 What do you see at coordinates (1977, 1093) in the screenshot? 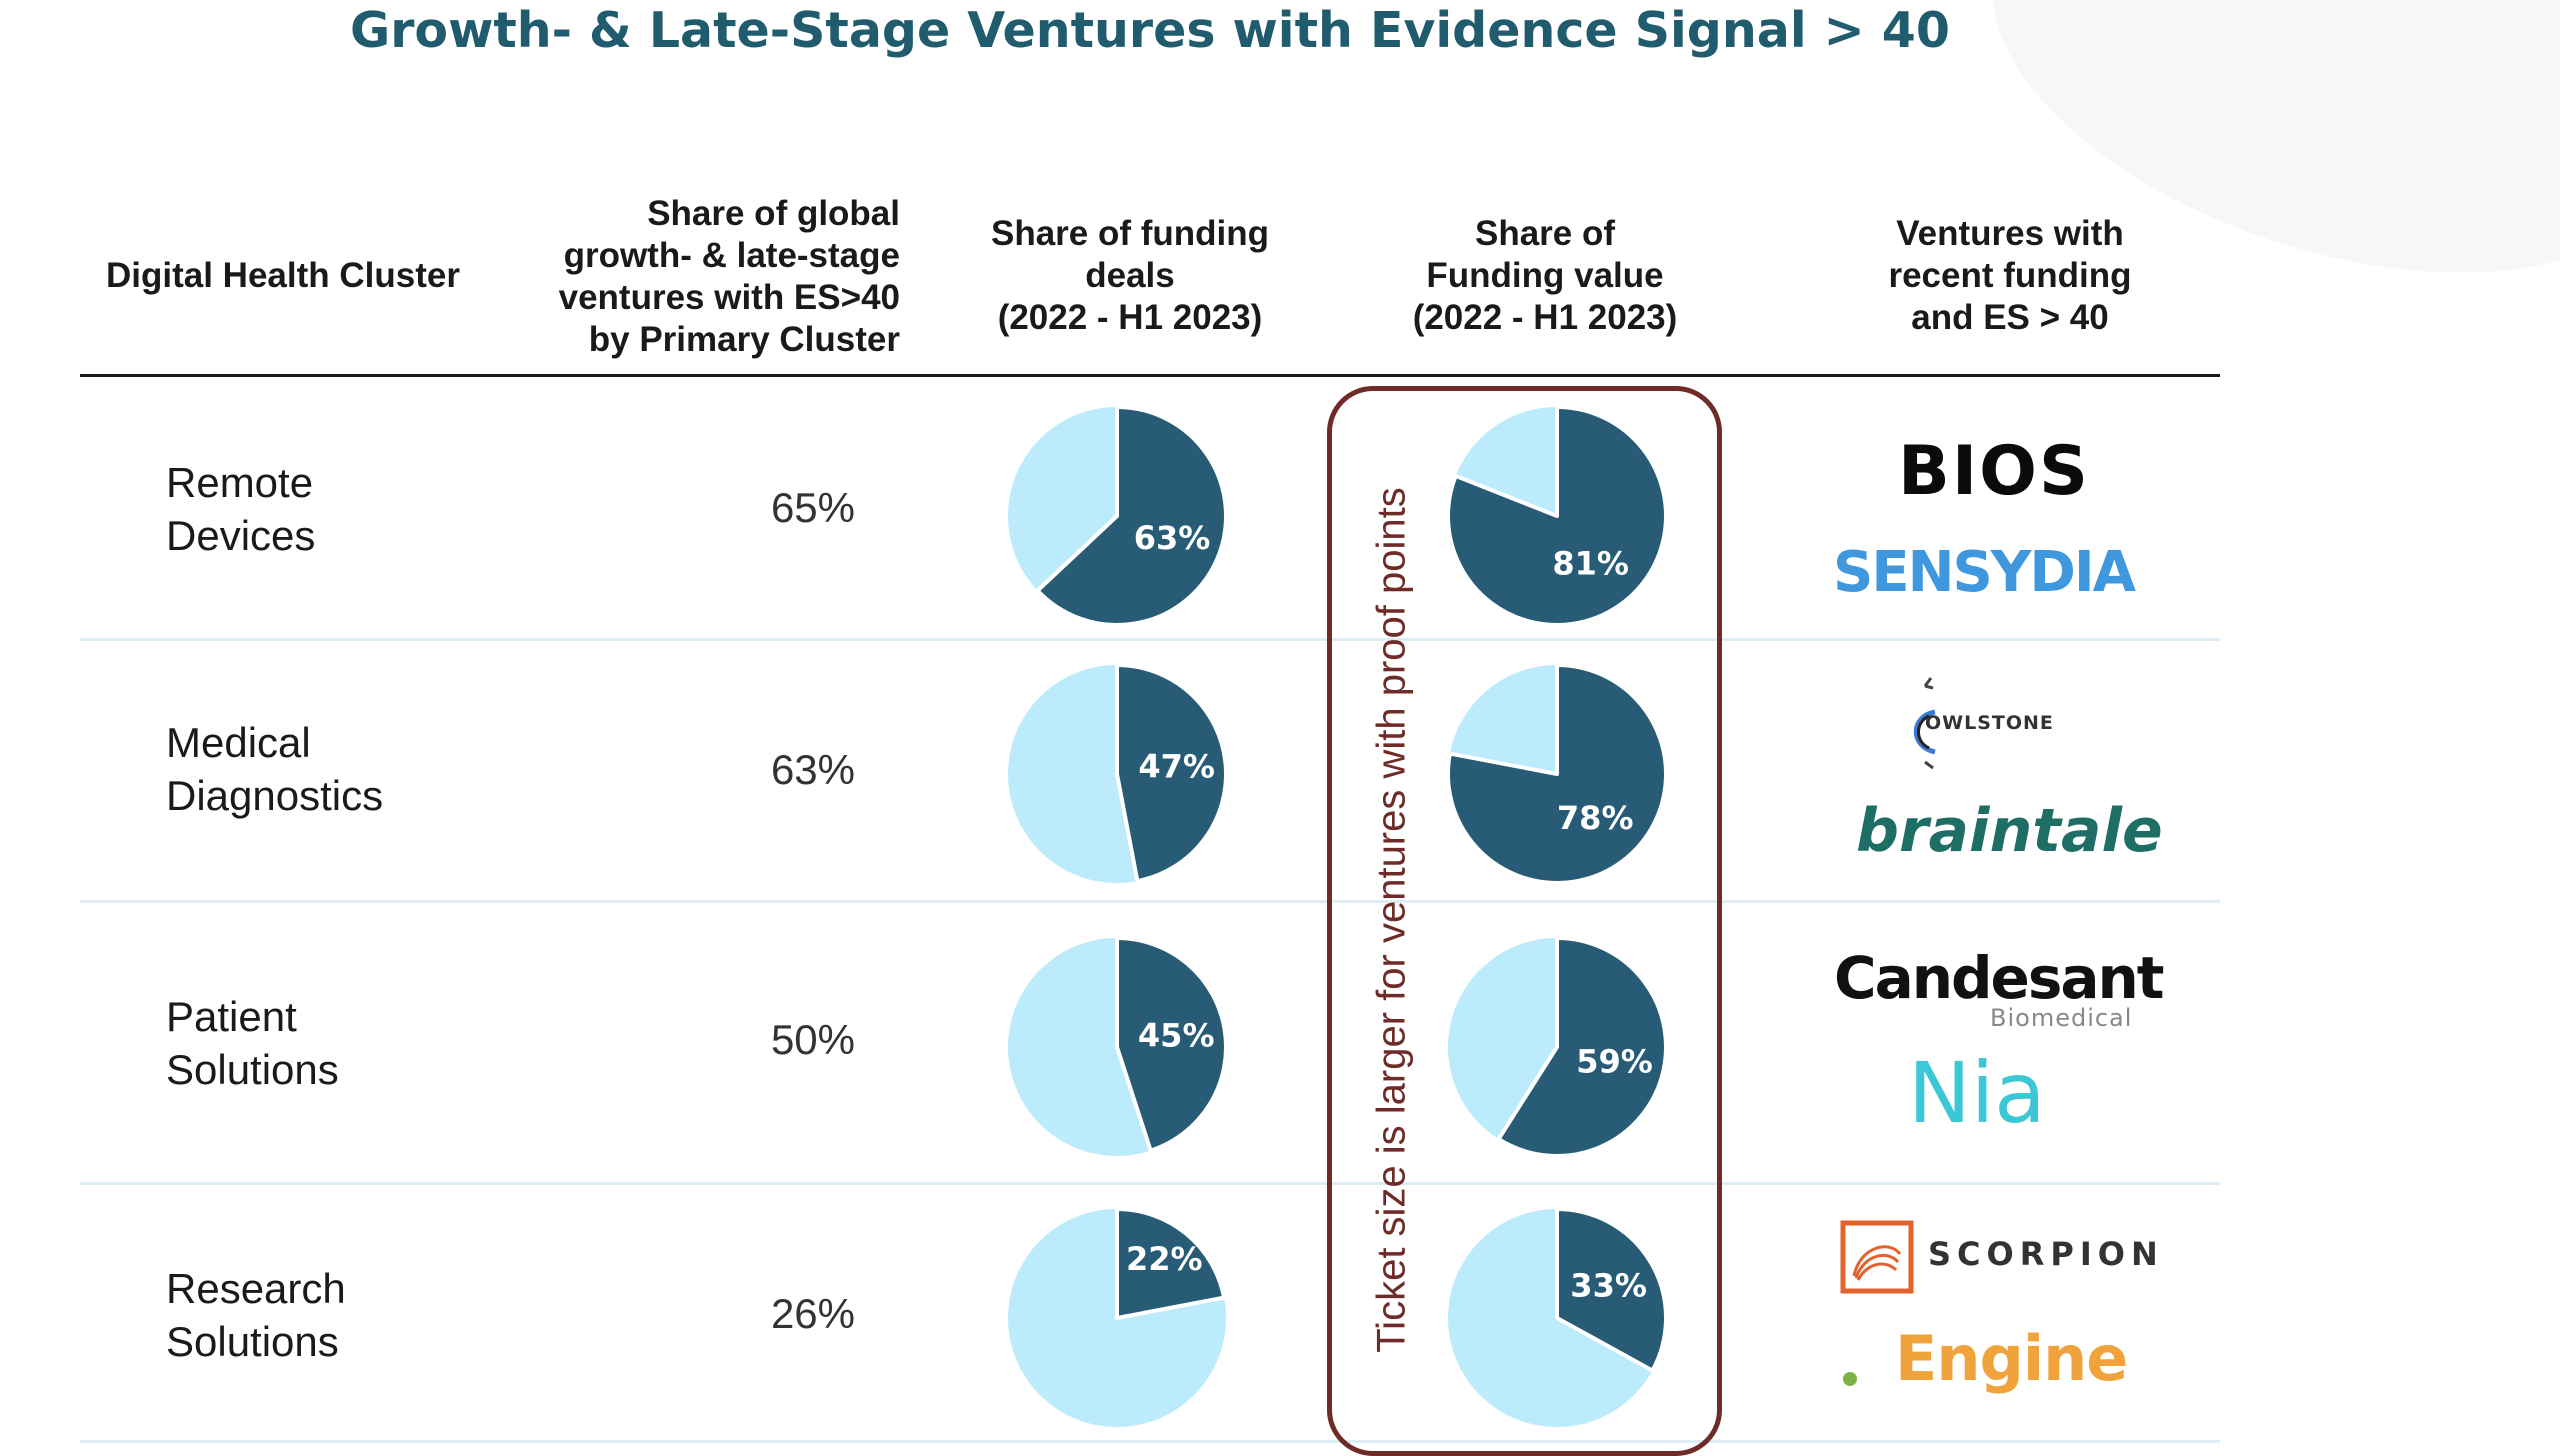
I see `nia-logo: Nia` at bounding box center [1977, 1093].